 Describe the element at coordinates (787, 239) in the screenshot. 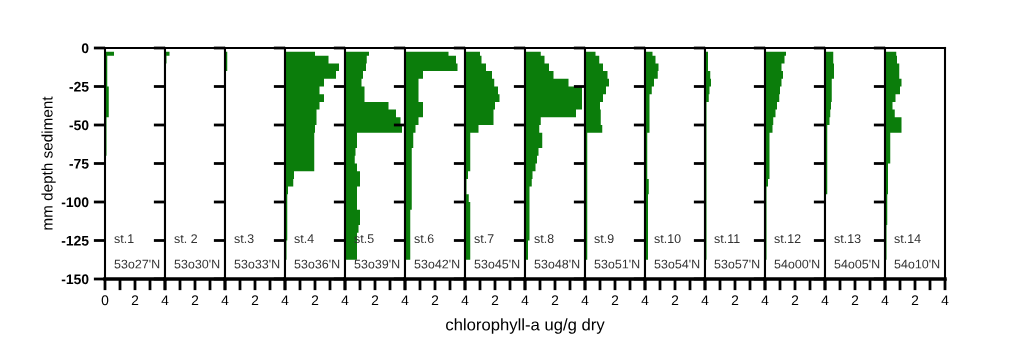

I see `annotation: st.12` at that location.